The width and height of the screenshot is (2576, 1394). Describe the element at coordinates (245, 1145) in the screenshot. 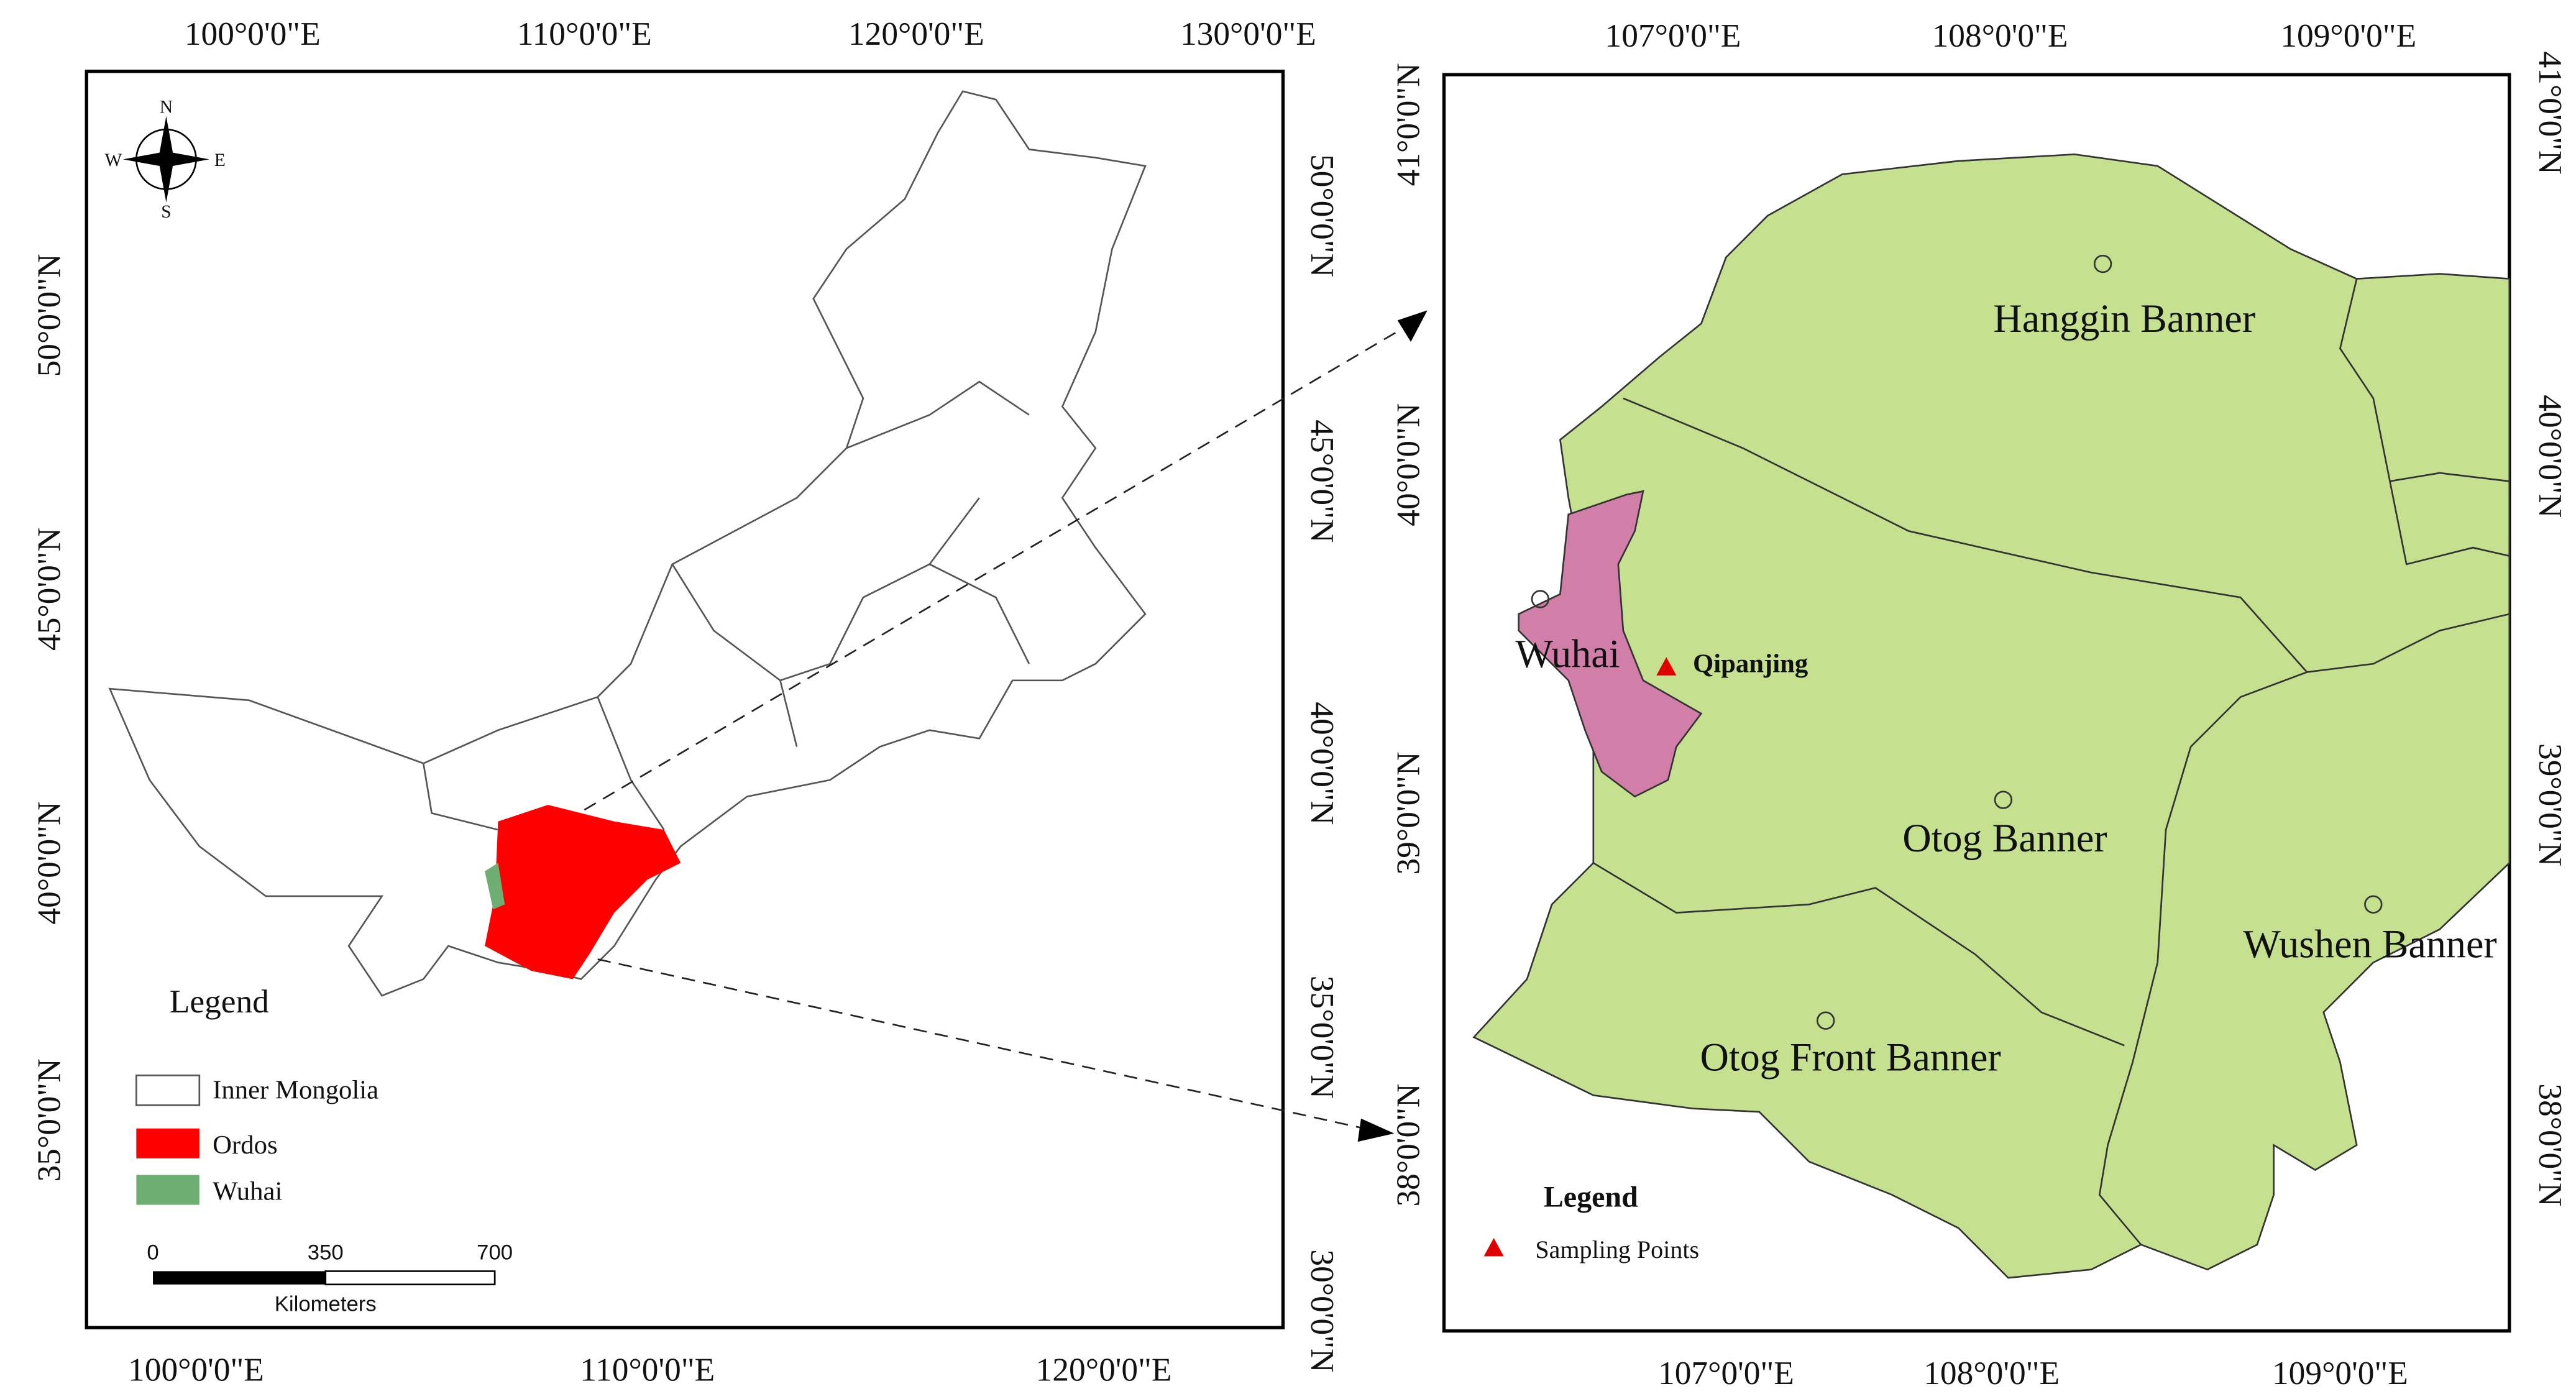

I see `legend-item: Ordos` at that location.